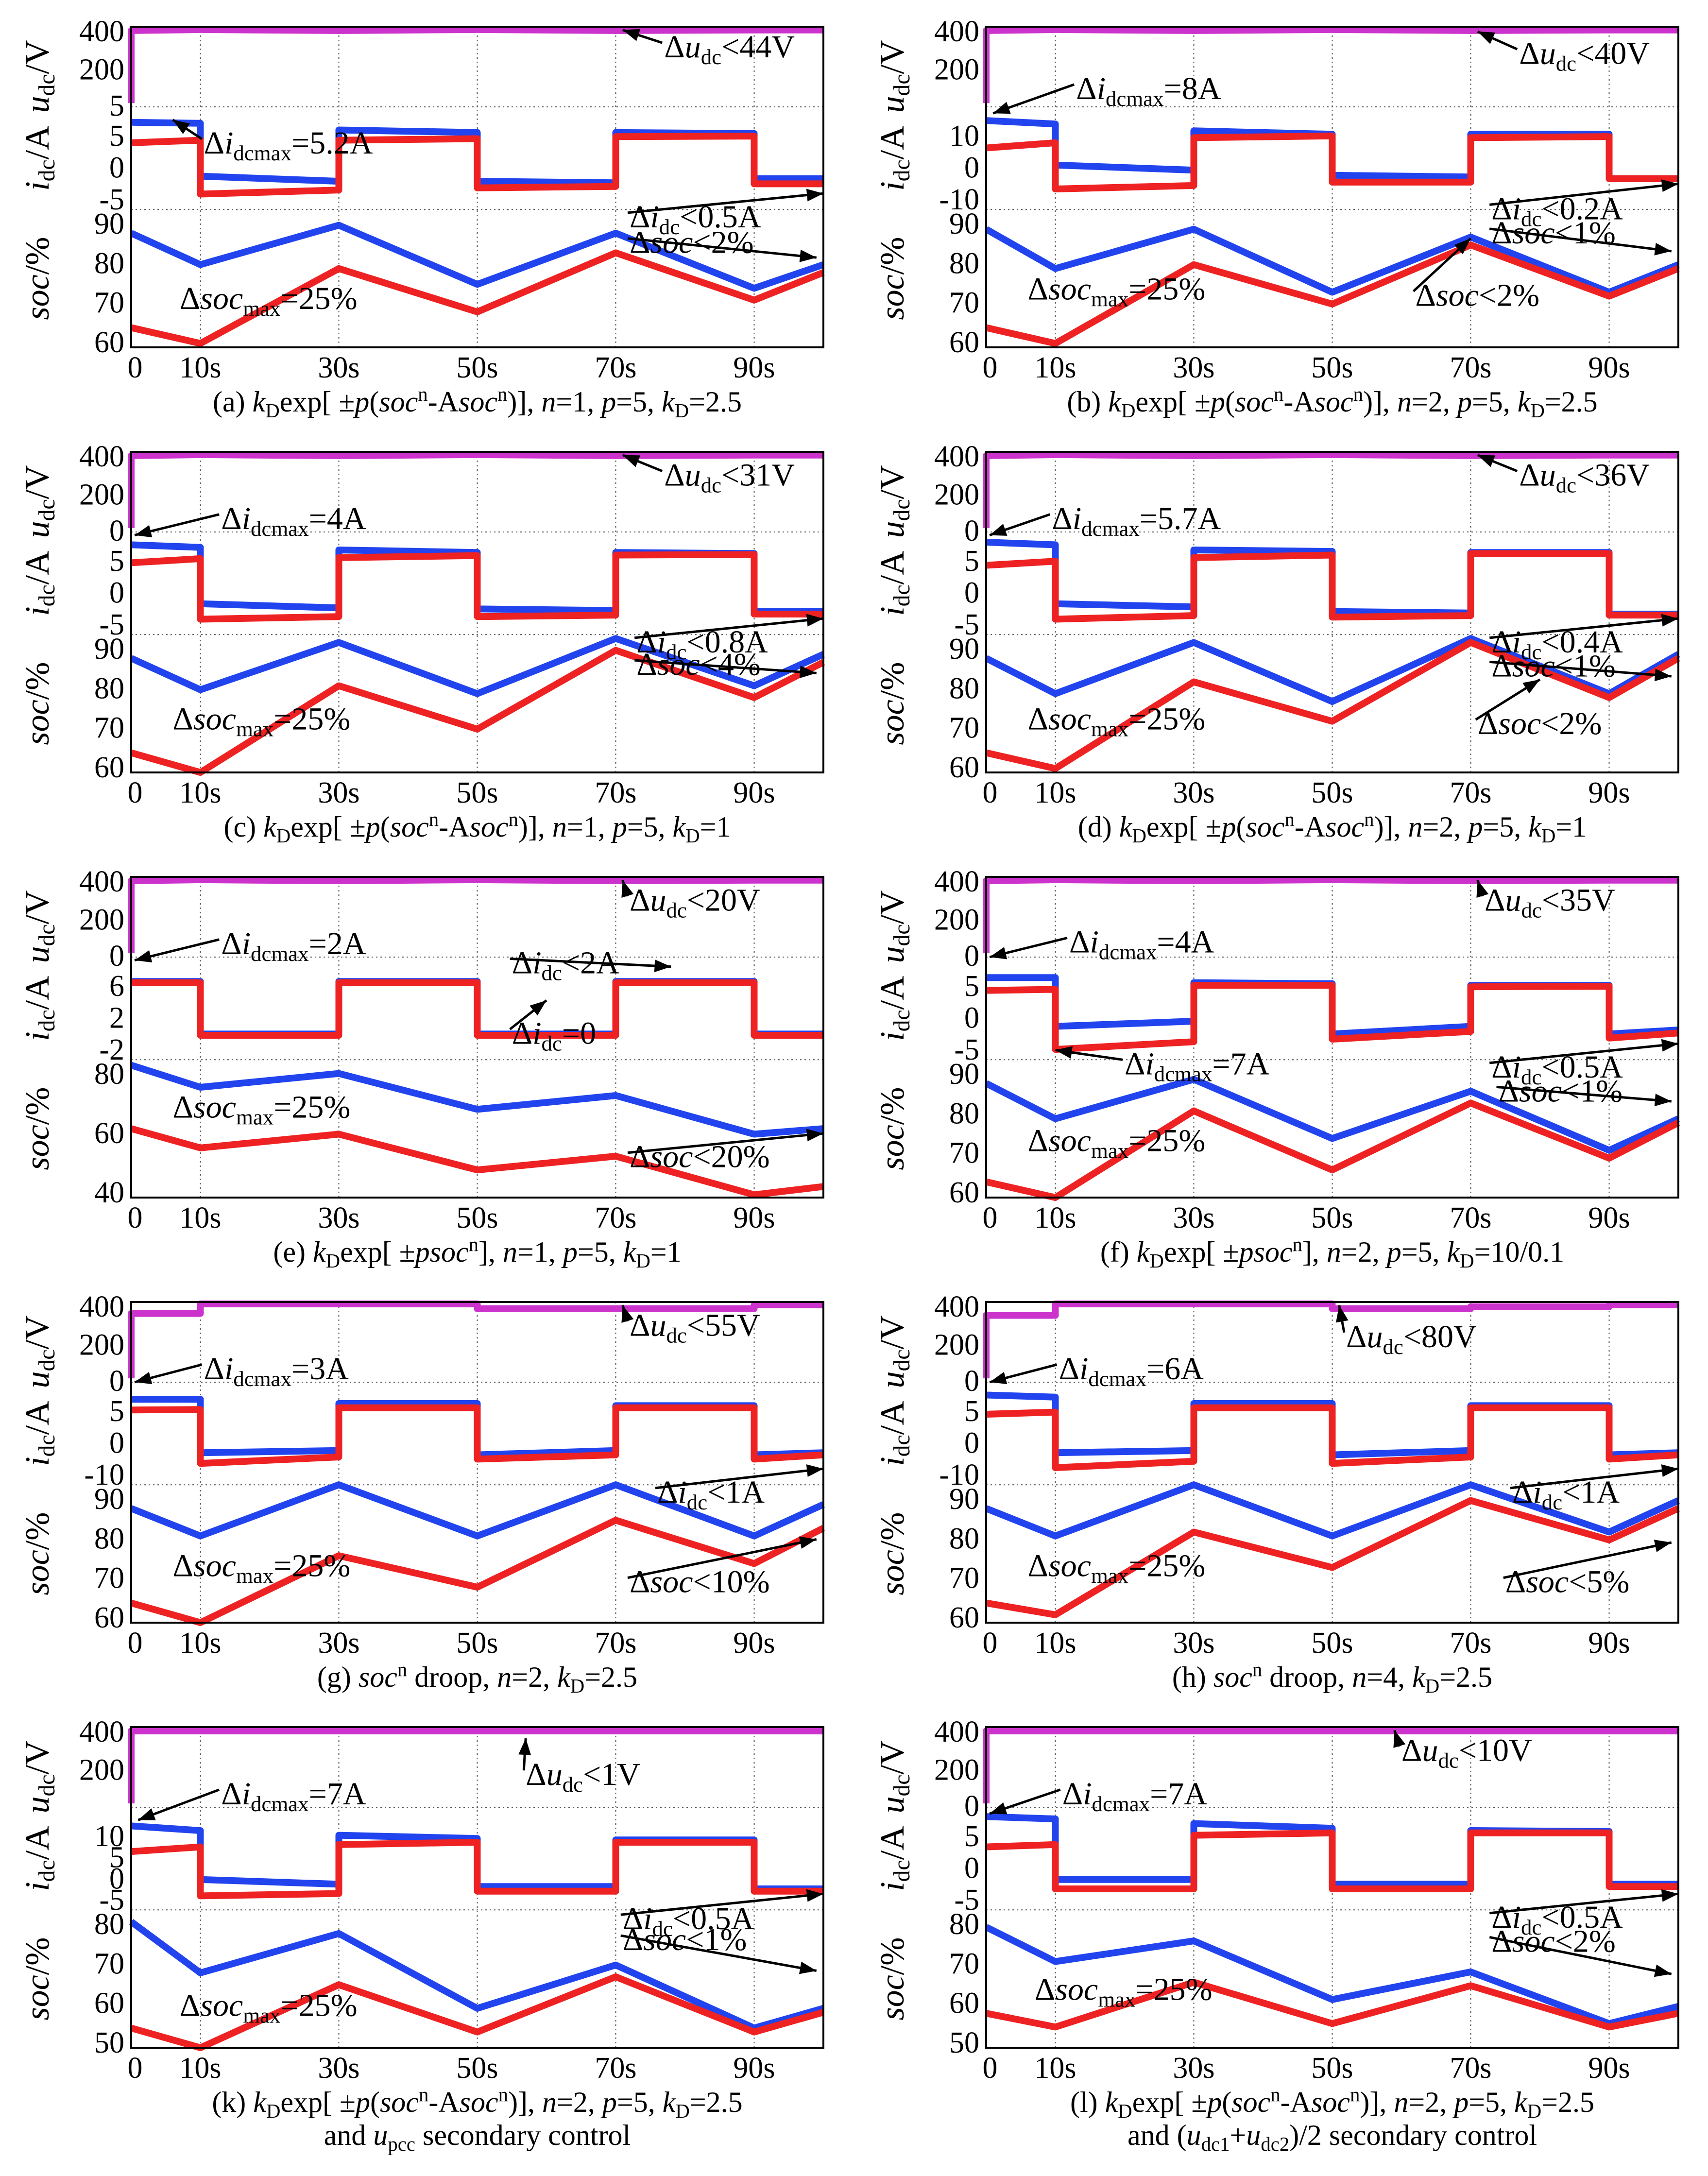 The width and height of the screenshot is (1708, 2176). What do you see at coordinates (1411, 1339) in the screenshot?
I see `annotation-label: Δudc<80V` at bounding box center [1411, 1339].